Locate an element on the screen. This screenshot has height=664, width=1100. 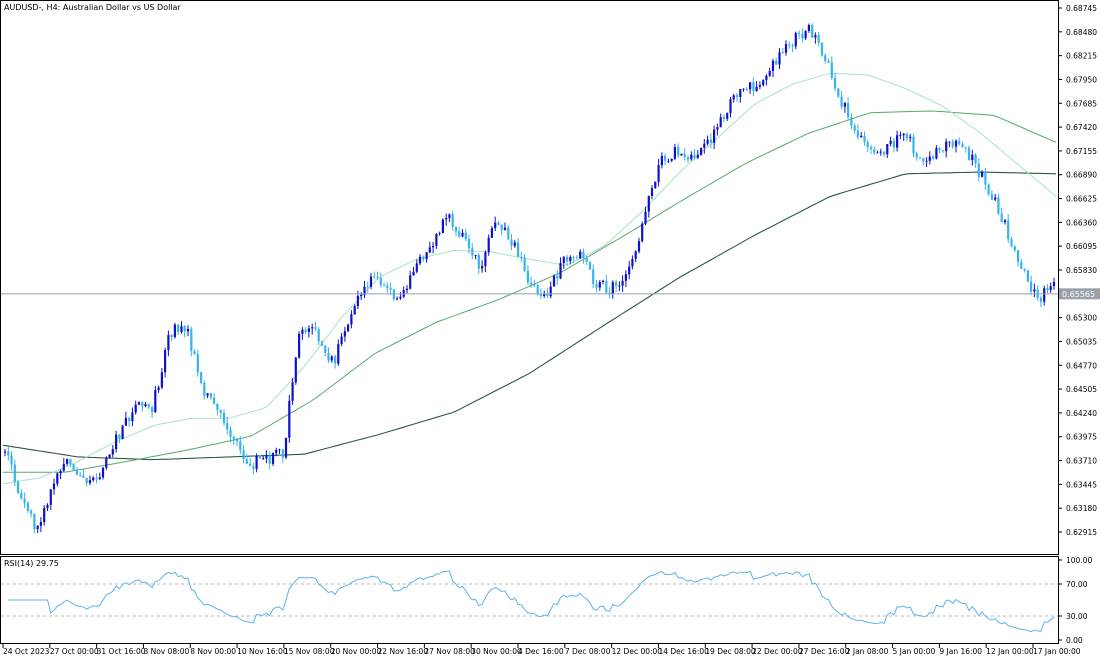
rsi-axis: 100.00 70.00 30.00 0.00 is located at coordinates (1075, 600).